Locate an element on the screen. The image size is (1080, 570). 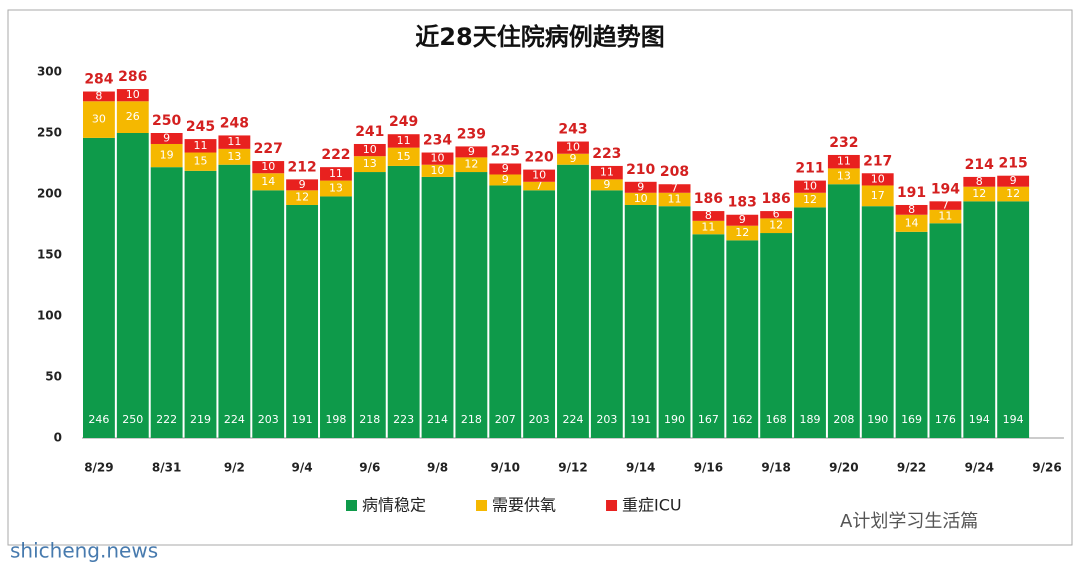
segment-label: 194 is located at coordinates (1013, 419).